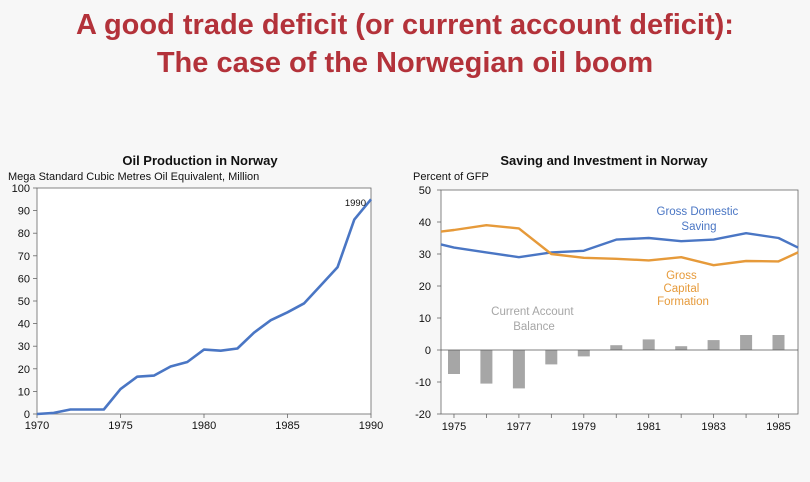 The image size is (810, 482). Describe the element at coordinates (428, 303) in the screenshot. I see `si-y-axis: -20 -10 0 10 20 30 40 50` at that location.